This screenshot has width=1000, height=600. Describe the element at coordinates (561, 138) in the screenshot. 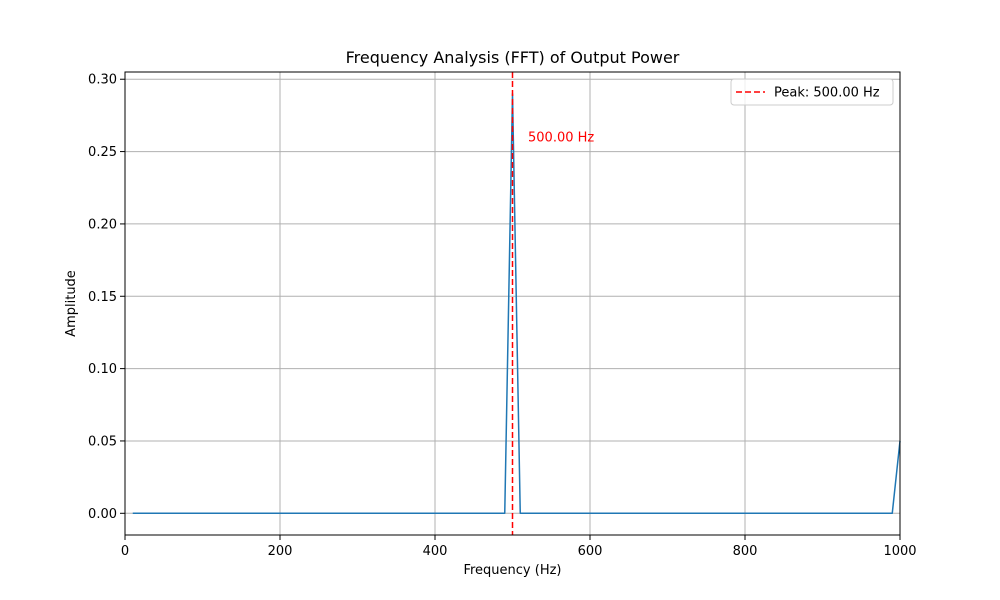

I see `peak-annotation: 500.00 Hz` at that location.